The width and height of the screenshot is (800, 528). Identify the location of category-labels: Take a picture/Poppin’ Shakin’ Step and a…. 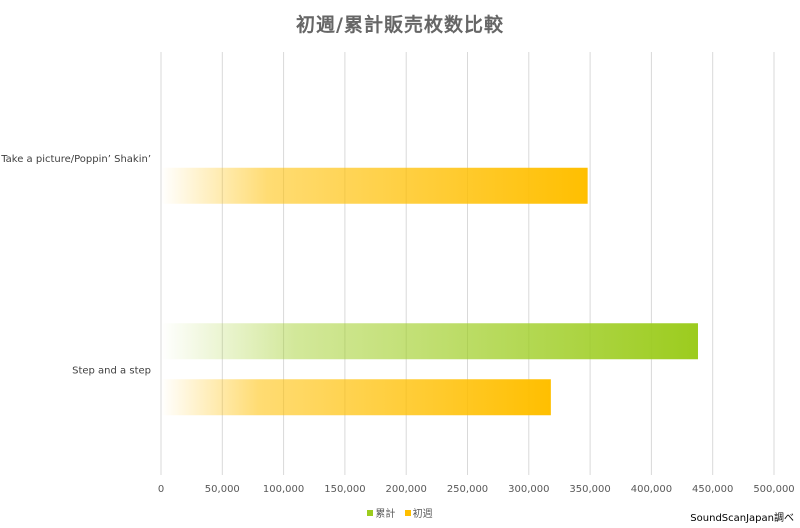
(75, 265).